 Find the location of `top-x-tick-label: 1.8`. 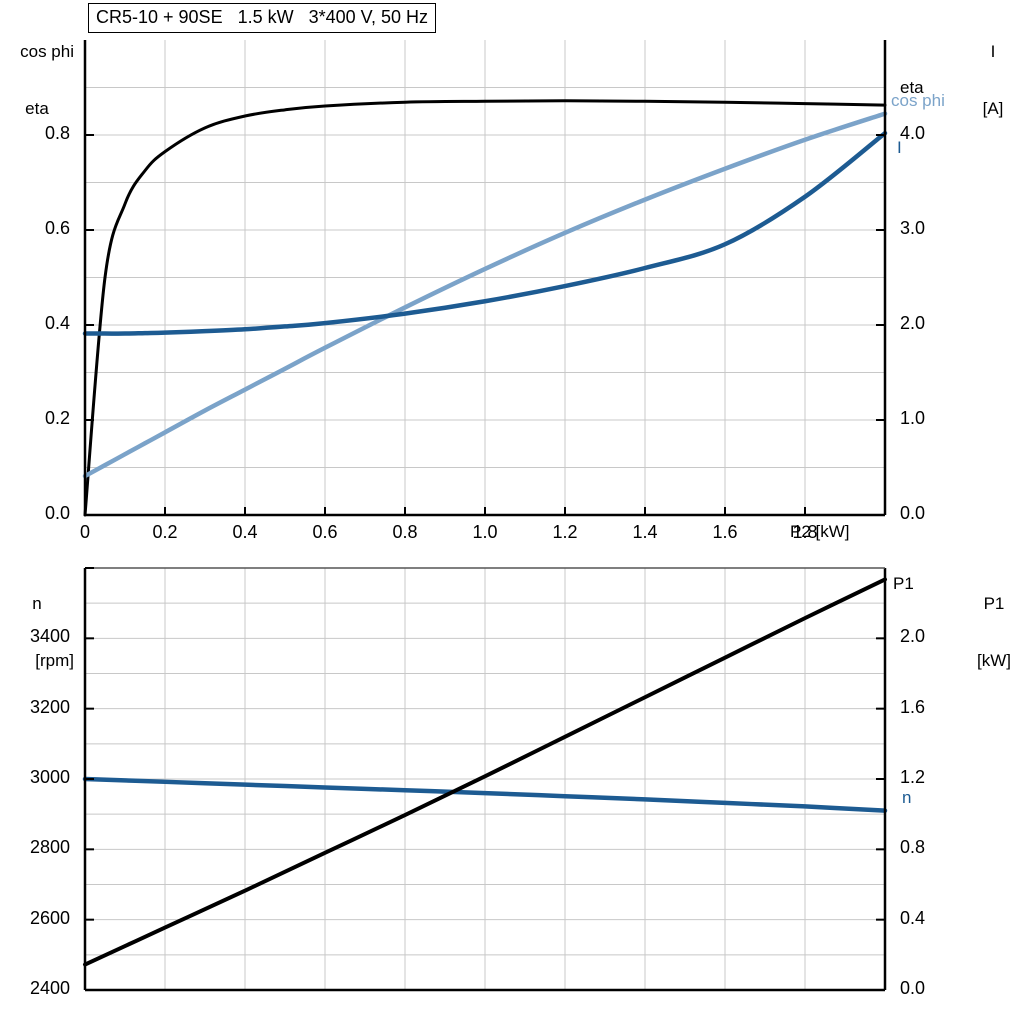

top-x-tick-label: 1.8 is located at coordinates (805, 532).